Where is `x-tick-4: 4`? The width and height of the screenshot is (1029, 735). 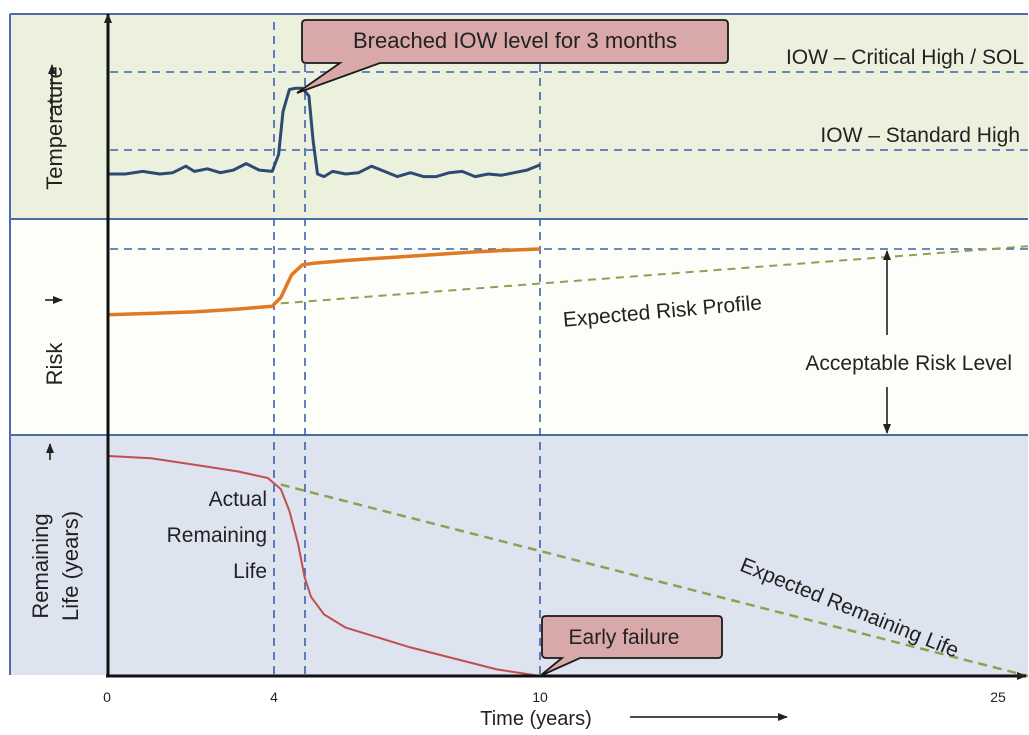
x-tick-4: 4 is located at coordinates (274, 697).